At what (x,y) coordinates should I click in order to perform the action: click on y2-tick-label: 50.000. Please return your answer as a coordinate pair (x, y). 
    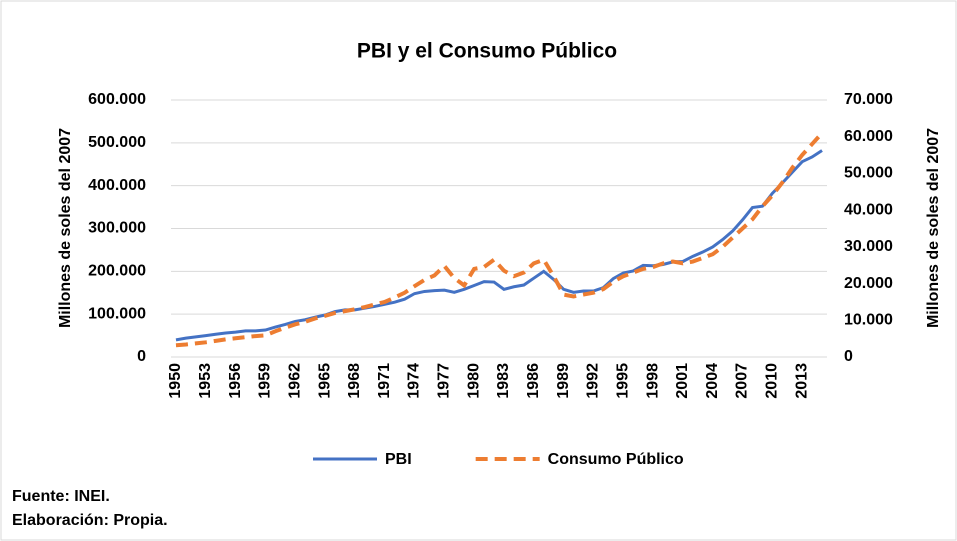
    Looking at the image, I should click on (868, 173).